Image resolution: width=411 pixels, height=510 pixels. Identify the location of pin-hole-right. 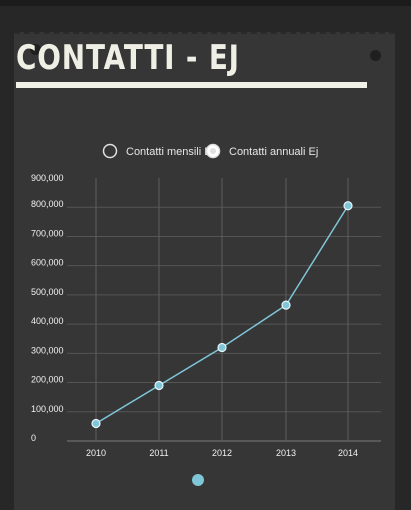
(375, 55).